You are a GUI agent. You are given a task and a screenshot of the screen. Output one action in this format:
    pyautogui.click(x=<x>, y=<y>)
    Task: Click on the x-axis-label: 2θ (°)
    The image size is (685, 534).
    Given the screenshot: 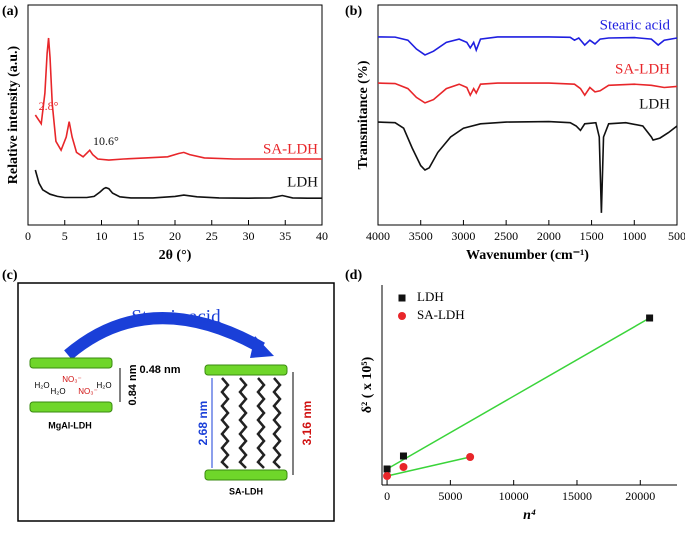 What is the action you would take?
    pyautogui.click(x=175, y=255)
    